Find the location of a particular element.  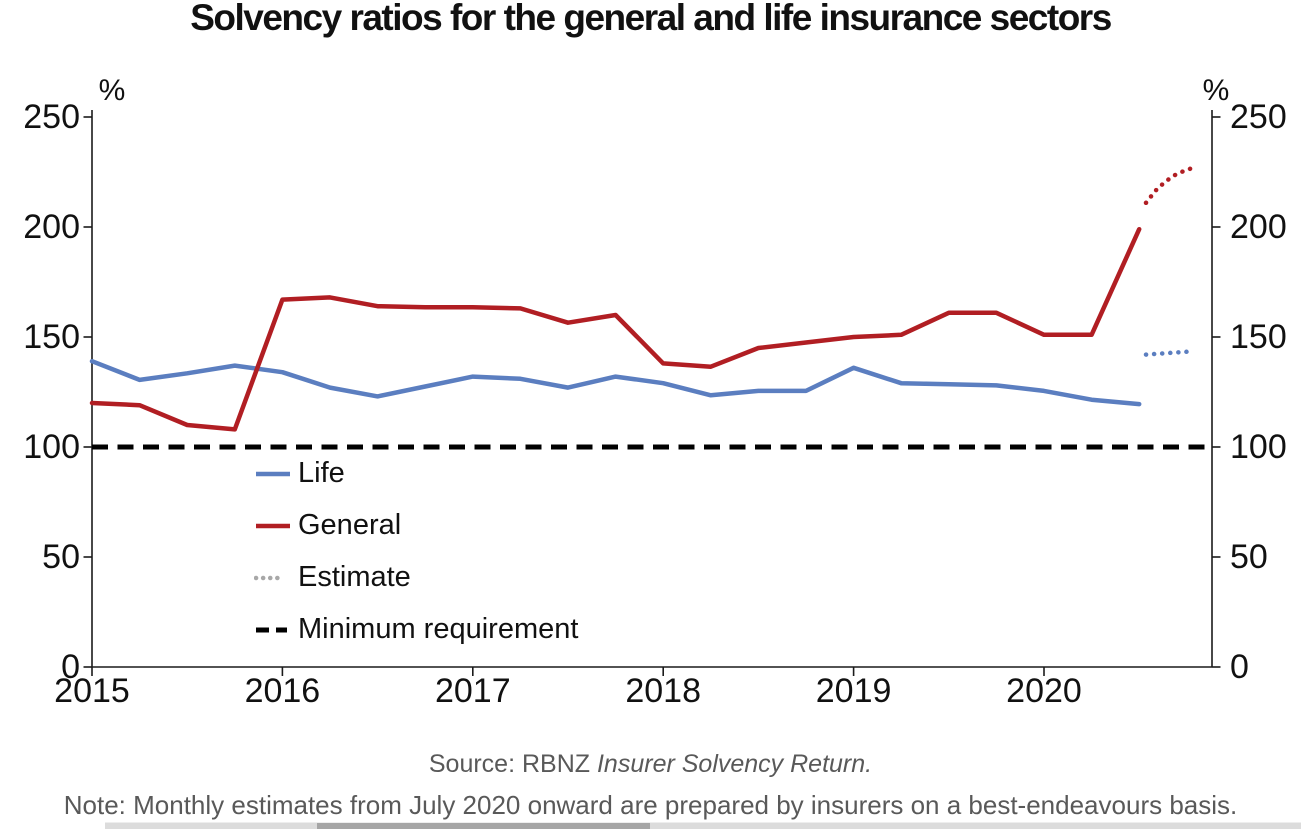

chart-legend: Life General Estimate Minimum requirement is located at coordinates (416, 561).